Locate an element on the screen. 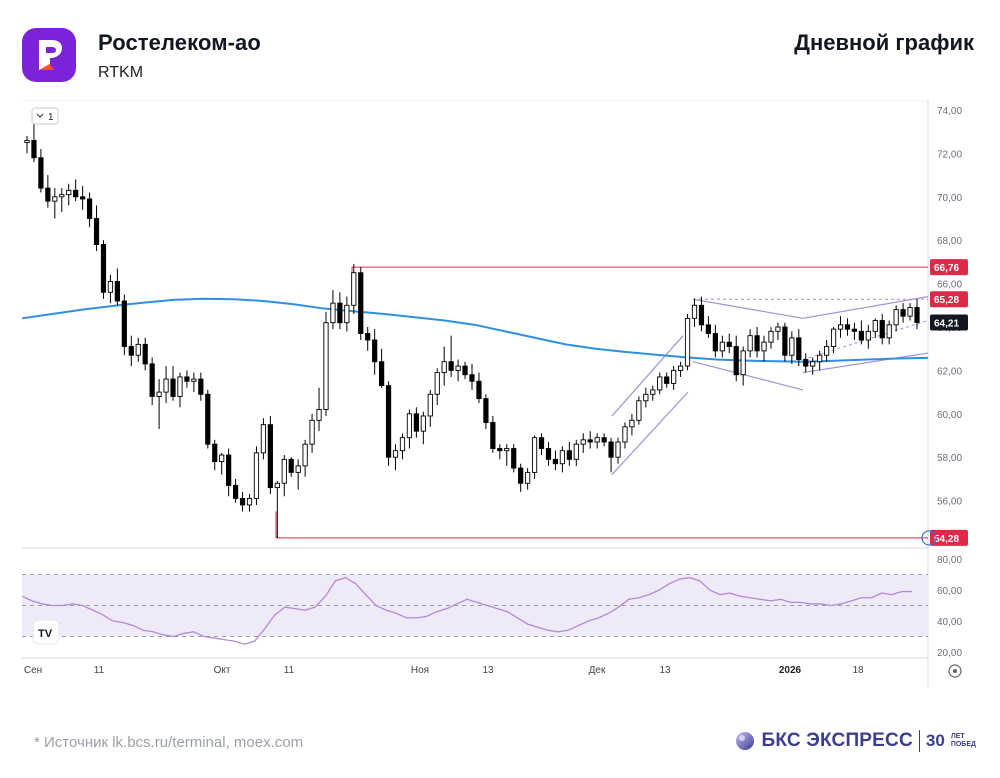  flag-upper is located at coordinates (748, 308).